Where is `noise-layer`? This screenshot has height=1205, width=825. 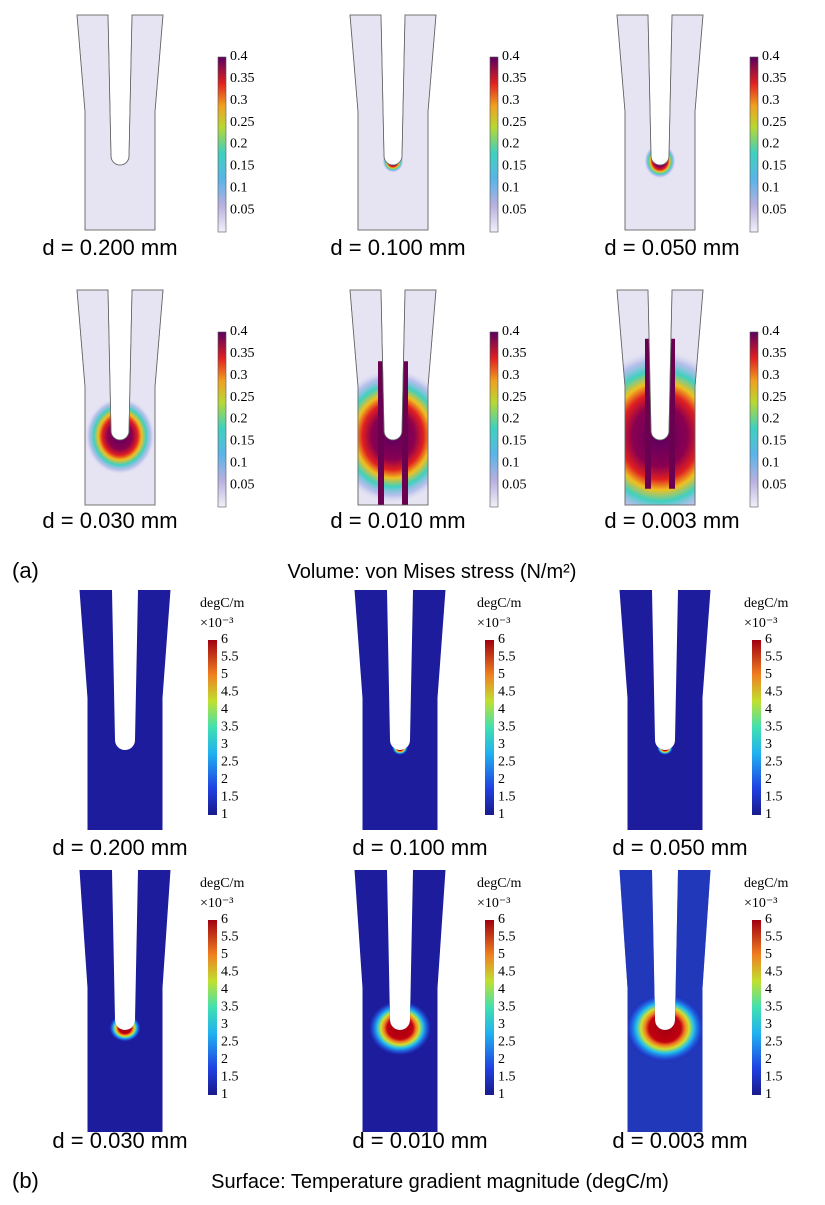
noise-layer is located at coordinates (665, 1001).